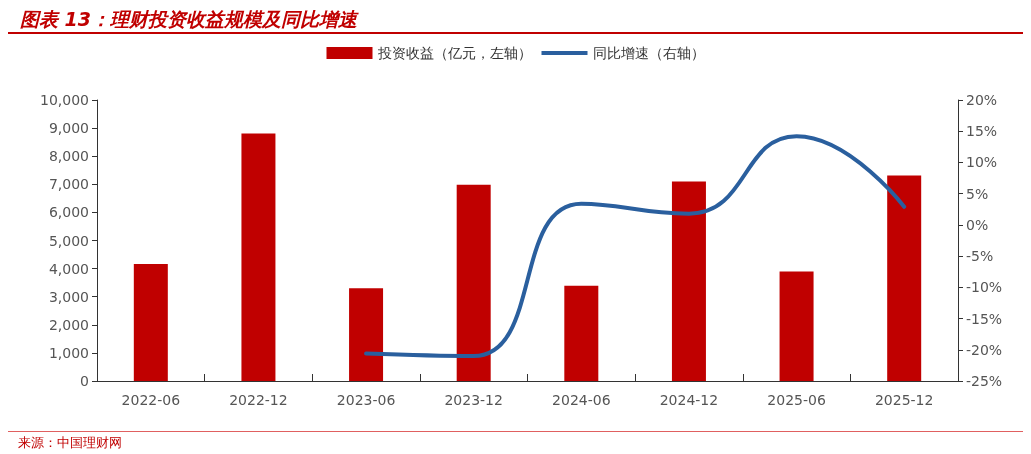 Image resolution: width=1031 pixels, height=454 pixels. What do you see at coordinates (68, 296) in the screenshot?
I see `y-tick-label: 3,000` at bounding box center [68, 296].